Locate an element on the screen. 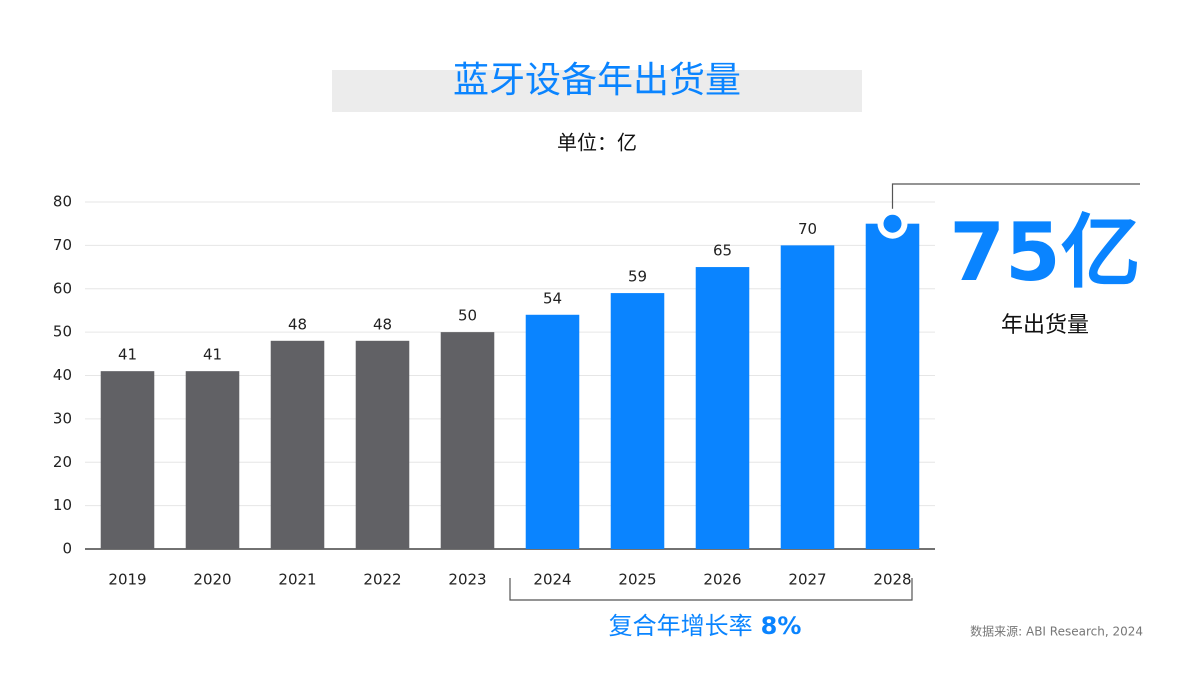 The width and height of the screenshot is (1200, 693). x-tick-label: 2021 is located at coordinates (297, 580).